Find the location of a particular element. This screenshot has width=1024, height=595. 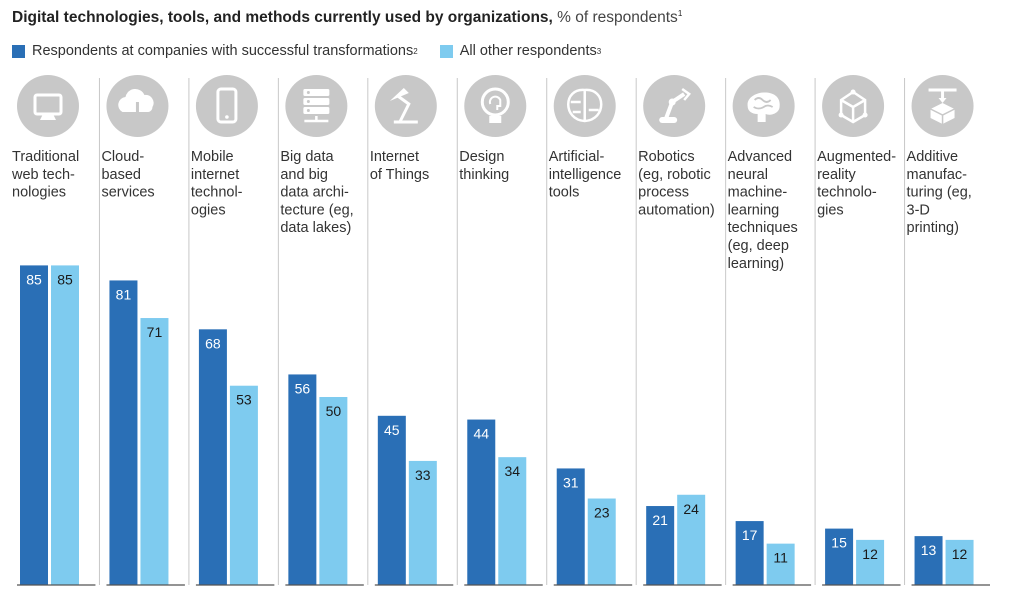

title-unit: % of respondents is located at coordinates (617, 17).